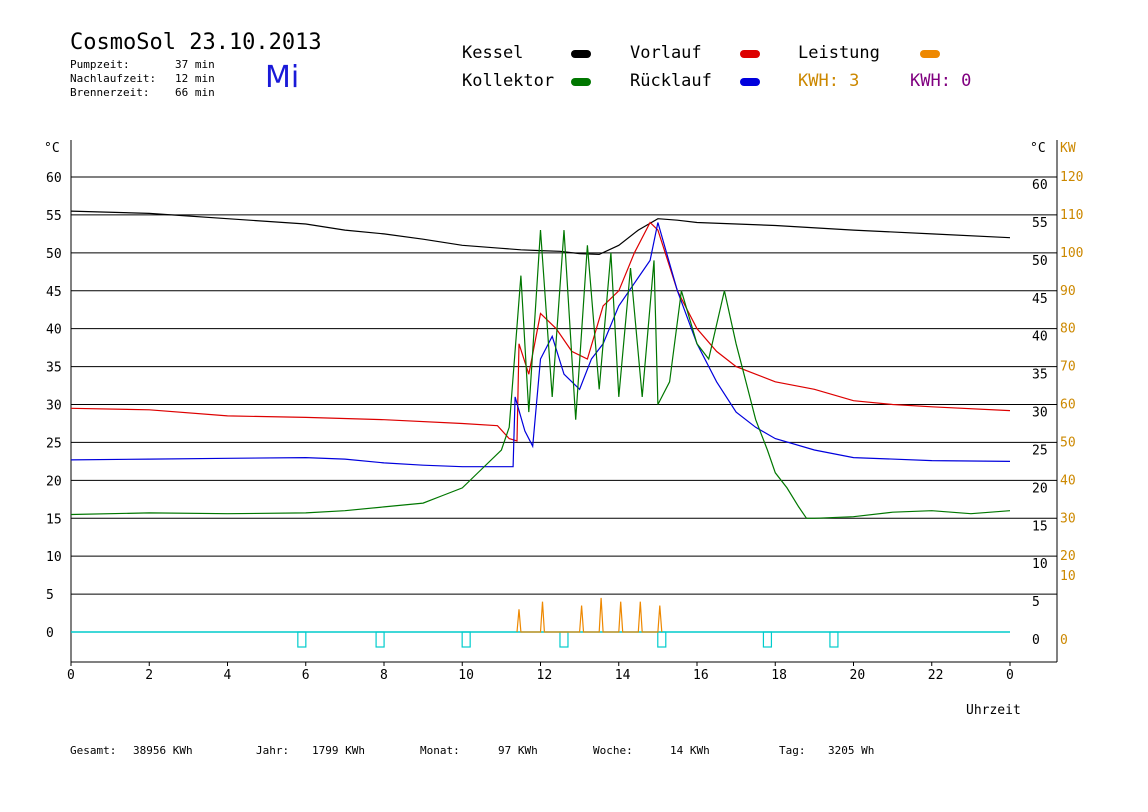 The image size is (1148, 812). Describe the element at coordinates (440, 750) in the screenshot. I see `footer-monat-label: Monat:` at that location.